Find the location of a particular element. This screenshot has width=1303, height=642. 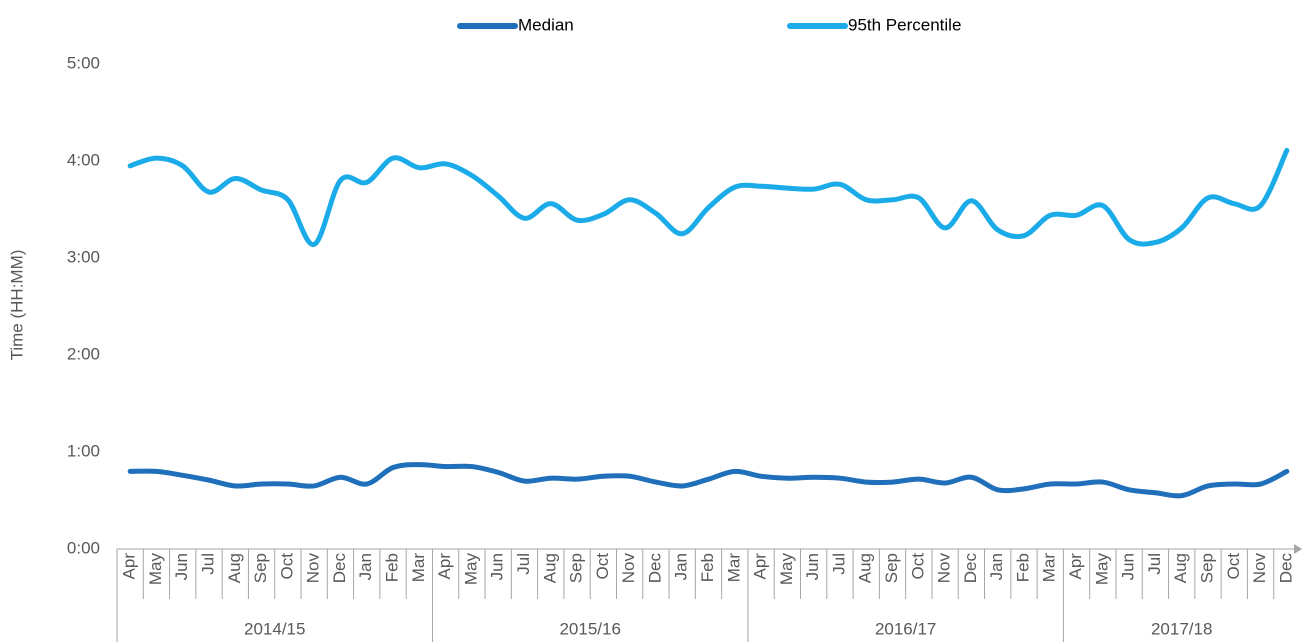

y-tick-label: 5:00 is located at coordinates (83, 62).